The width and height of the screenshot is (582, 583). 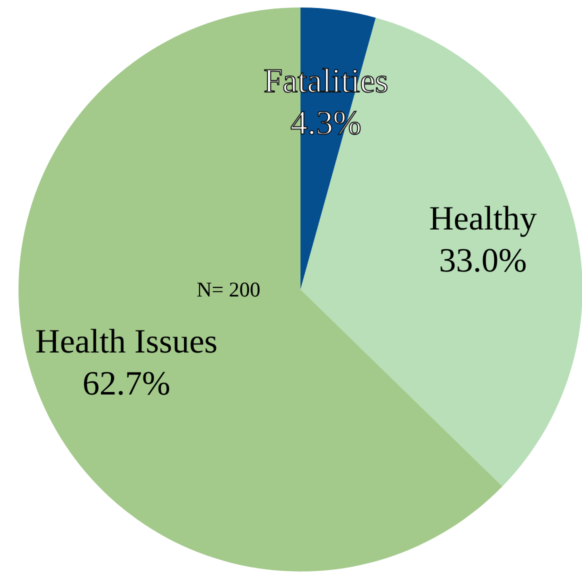 What do you see at coordinates (126, 383) in the screenshot?
I see `data-label: 62.7%` at bounding box center [126, 383].